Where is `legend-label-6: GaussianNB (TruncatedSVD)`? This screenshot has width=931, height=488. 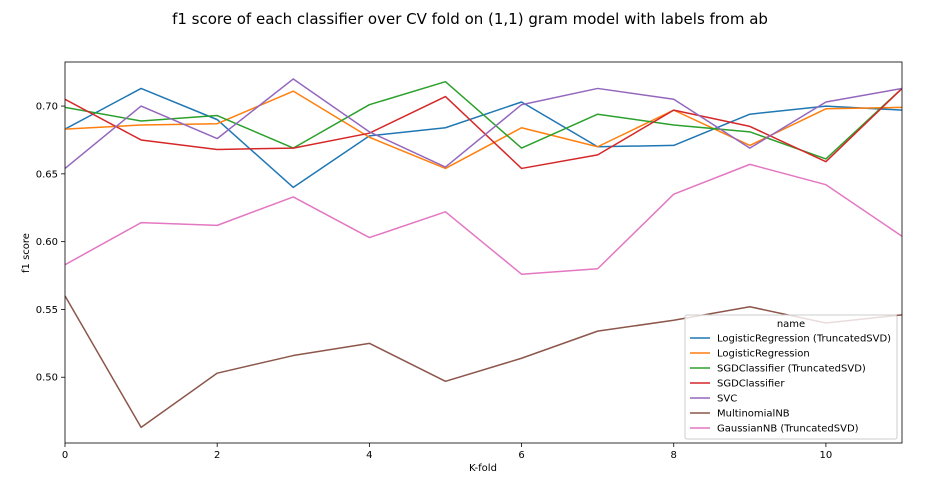
legend-label-6: GaussianNB (TruncatedSVD) is located at coordinates (788, 429).